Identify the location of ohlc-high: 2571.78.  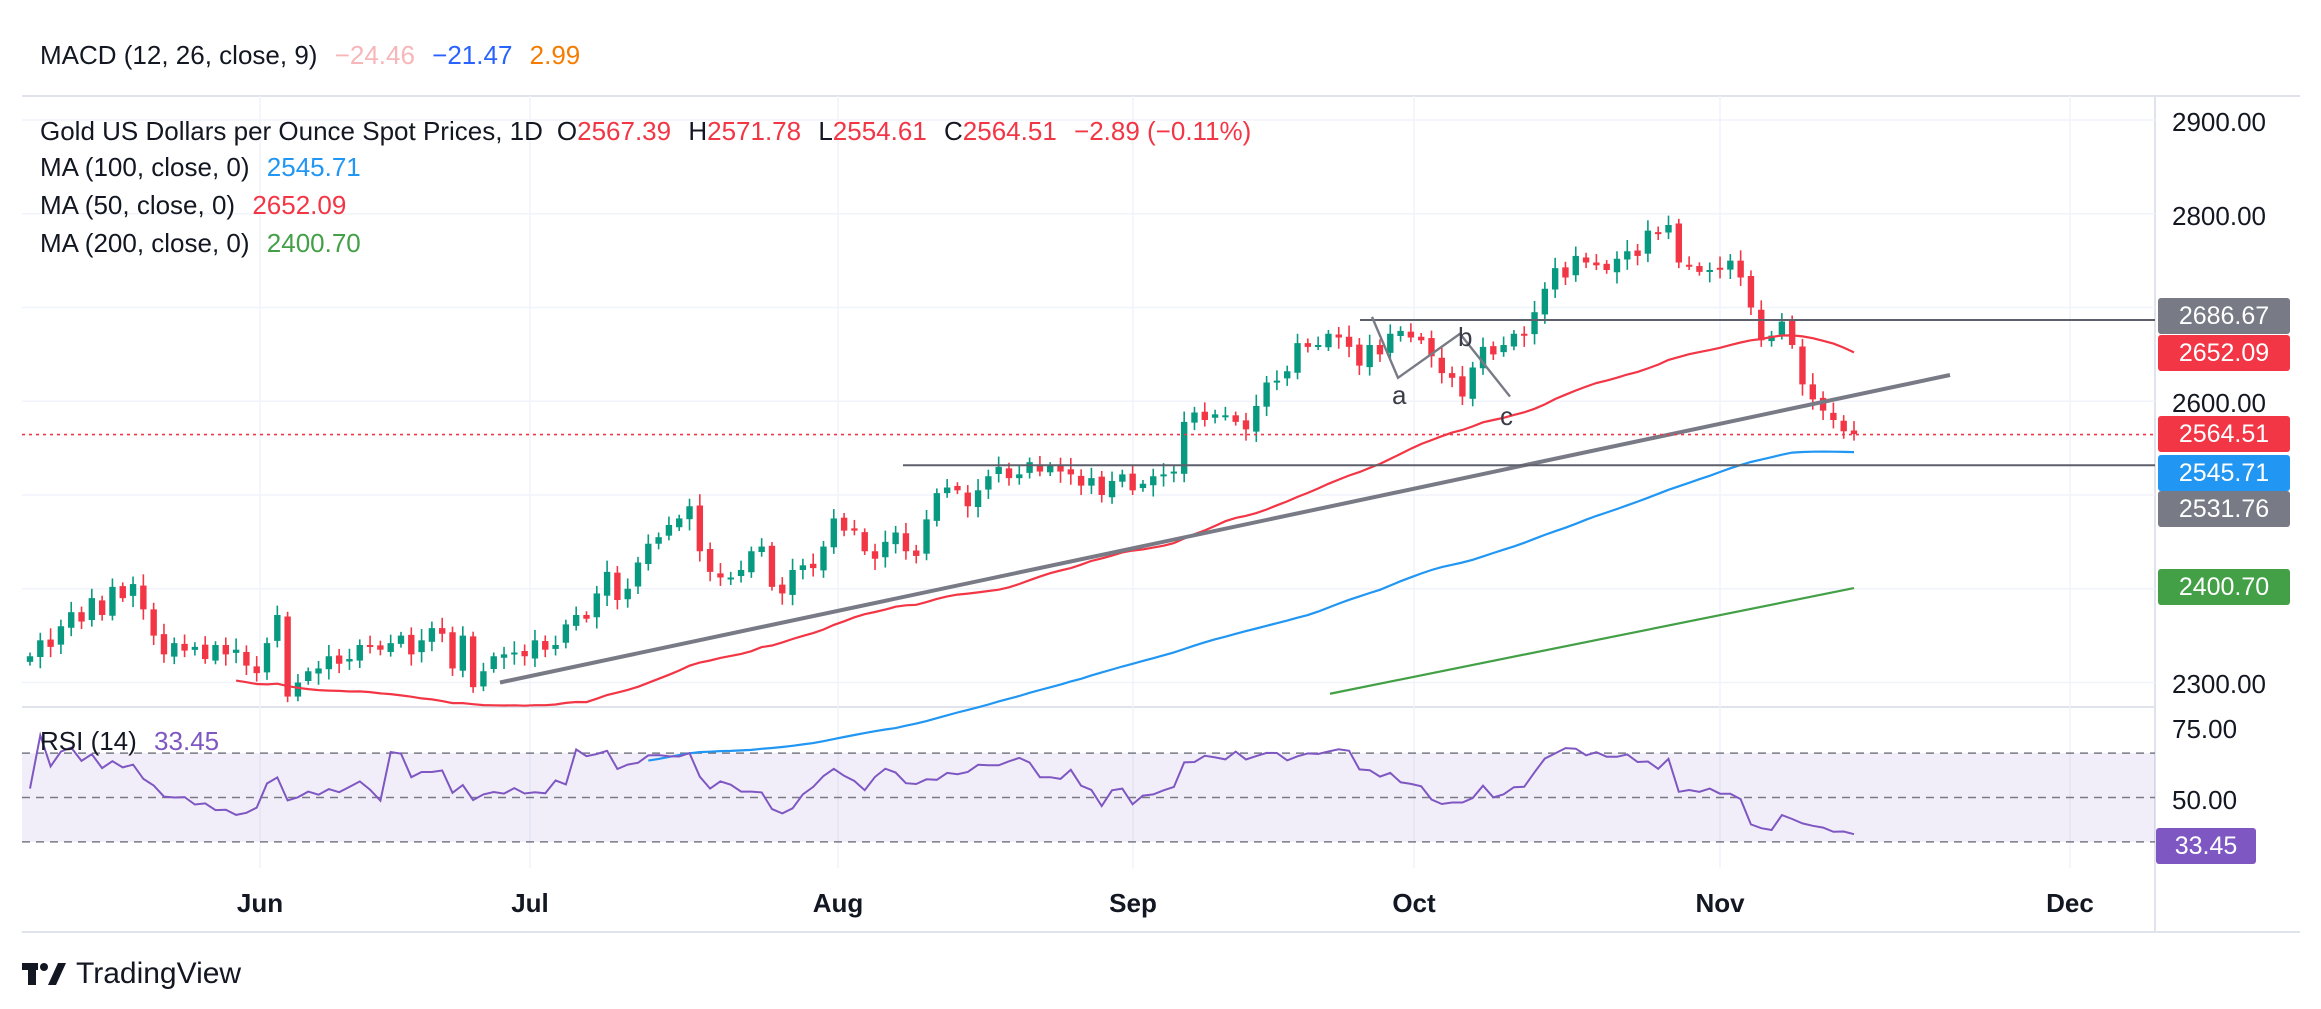
(754, 131).